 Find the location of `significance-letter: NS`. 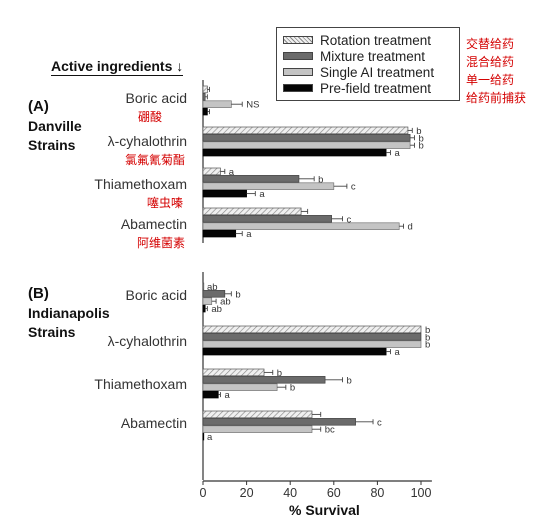

significance-letter: NS is located at coordinates (252, 105).